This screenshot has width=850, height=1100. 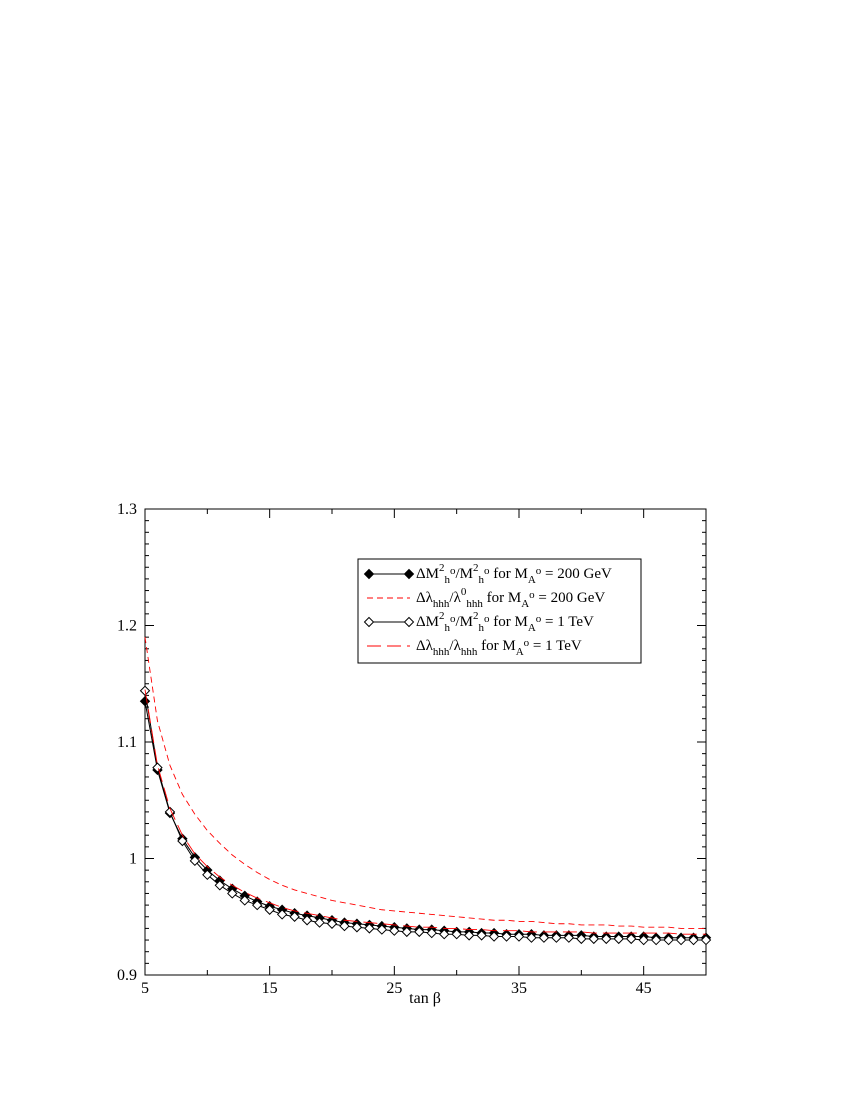 I want to click on x-tick-label: 25, so click(x=394, y=988).